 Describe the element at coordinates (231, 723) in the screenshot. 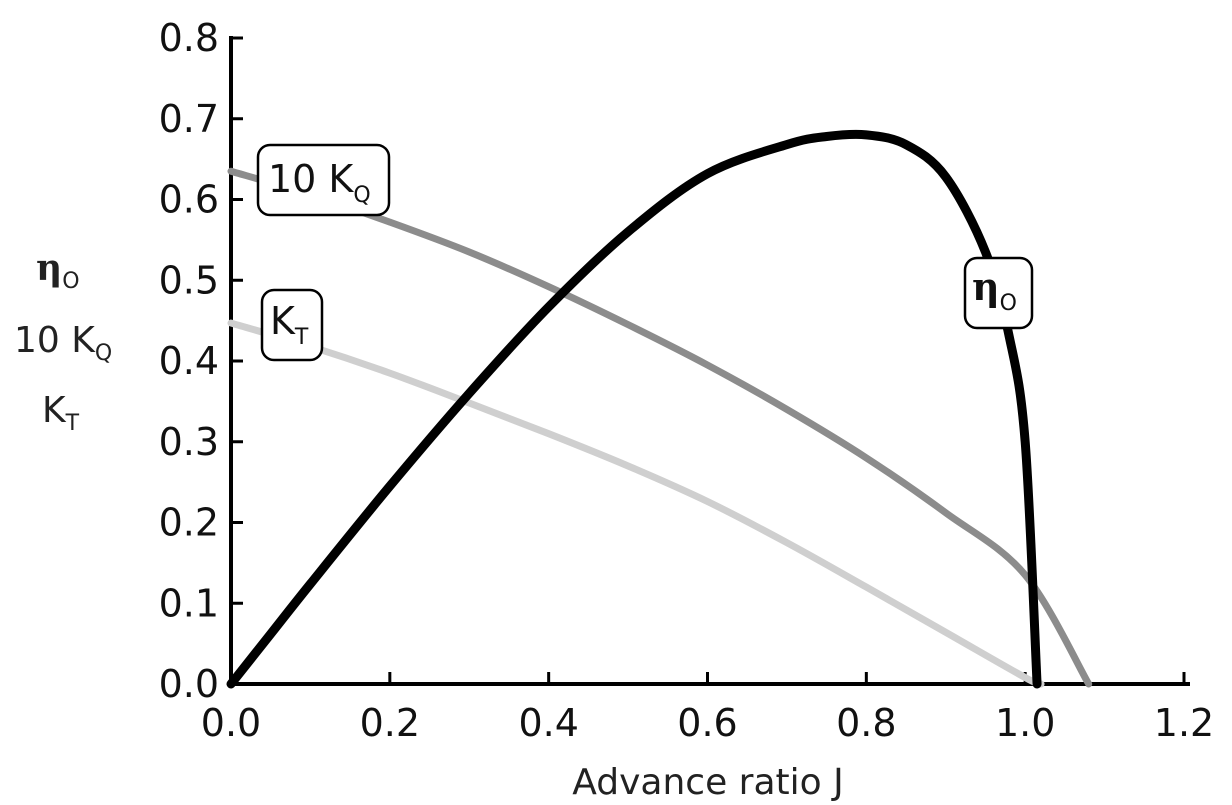

I see `x-tick-label: 0.0` at that location.